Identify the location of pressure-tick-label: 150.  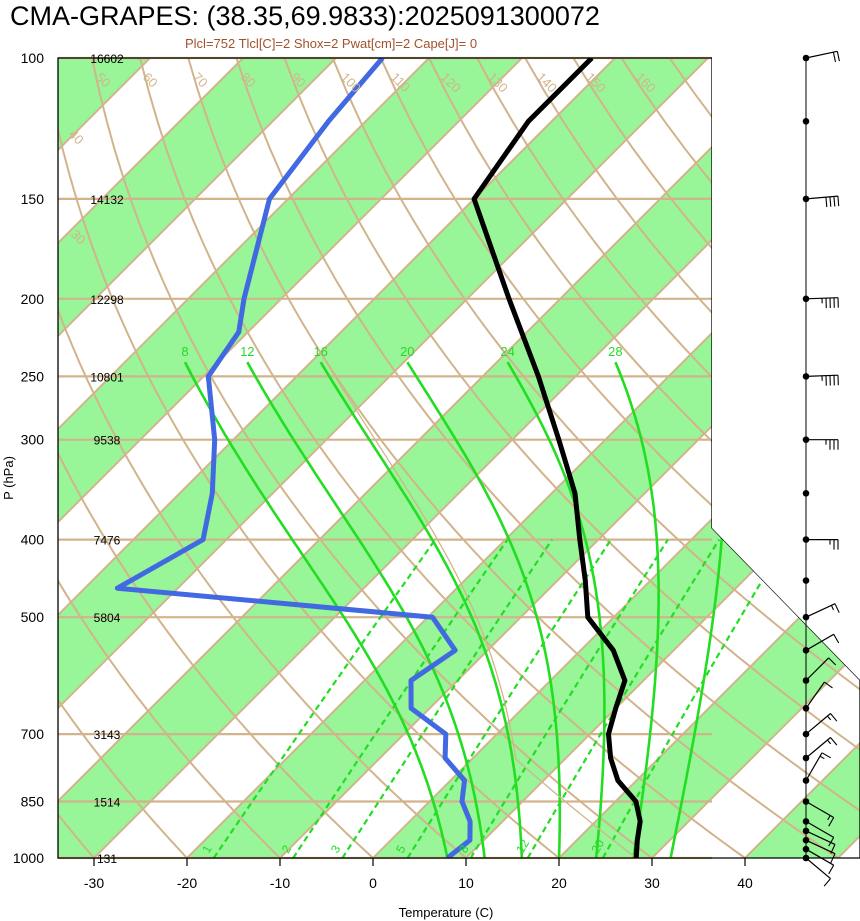
(33, 199).